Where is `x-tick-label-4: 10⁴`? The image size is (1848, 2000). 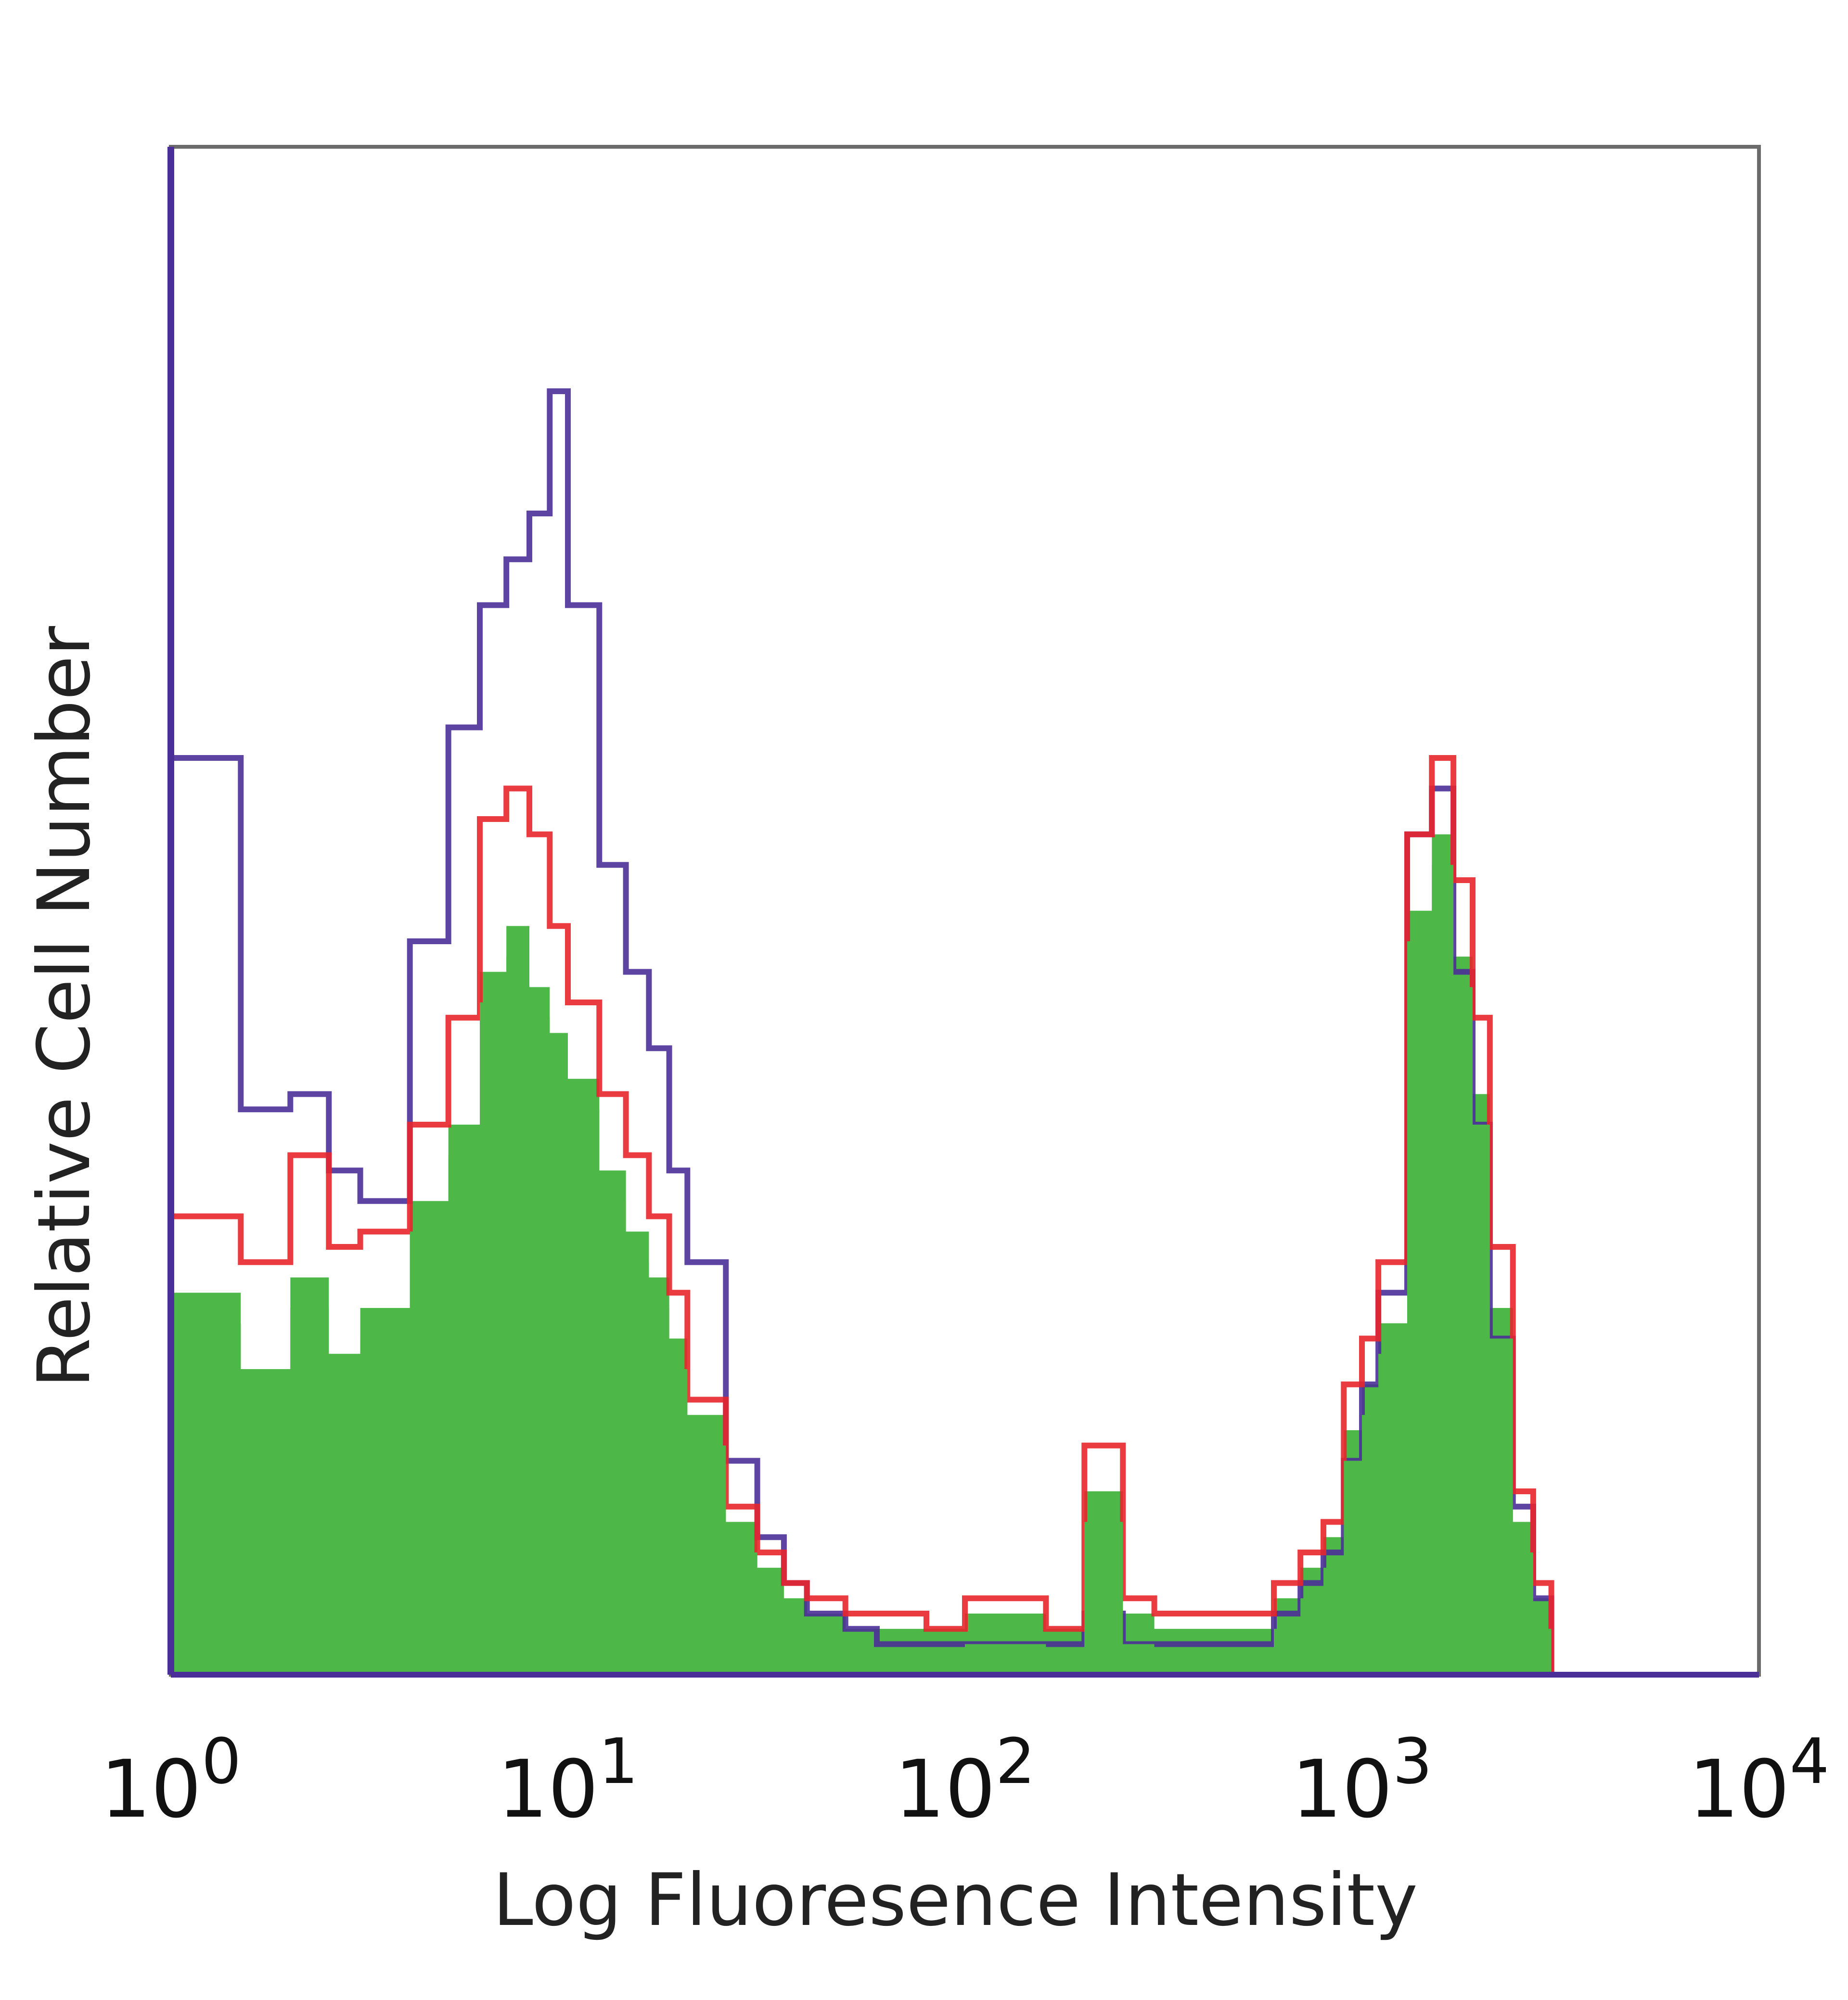 x-tick-label-4: 10⁴ is located at coordinates (1759, 1780).